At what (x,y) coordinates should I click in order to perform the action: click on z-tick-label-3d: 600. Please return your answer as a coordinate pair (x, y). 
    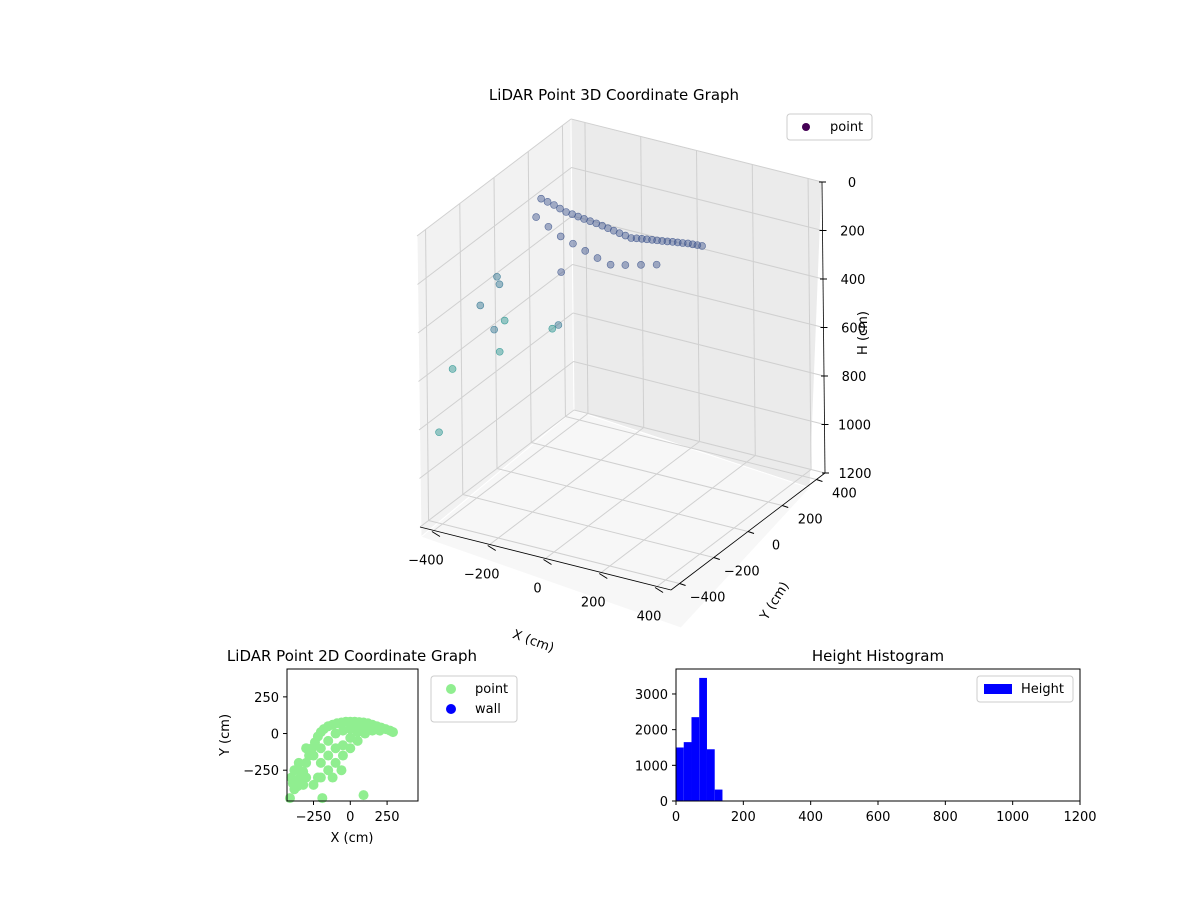
    Looking at the image, I should click on (853, 329).